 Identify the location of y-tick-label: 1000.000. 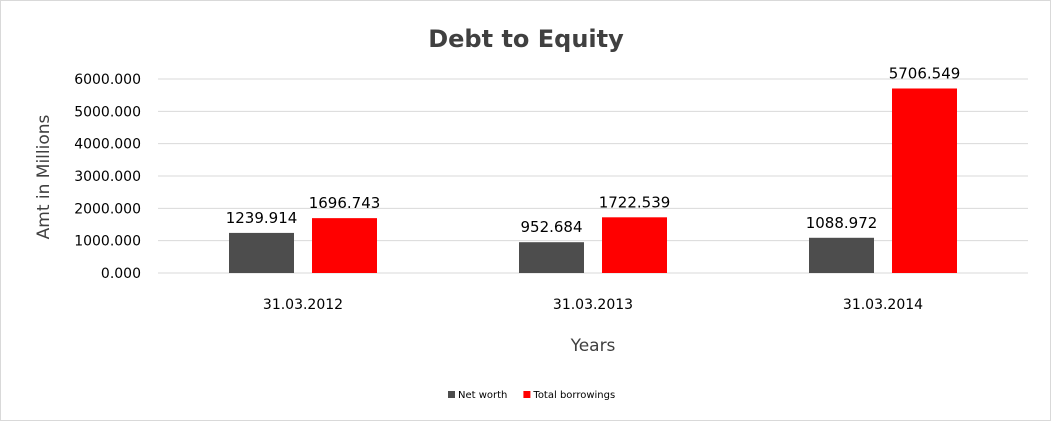
(107, 242).